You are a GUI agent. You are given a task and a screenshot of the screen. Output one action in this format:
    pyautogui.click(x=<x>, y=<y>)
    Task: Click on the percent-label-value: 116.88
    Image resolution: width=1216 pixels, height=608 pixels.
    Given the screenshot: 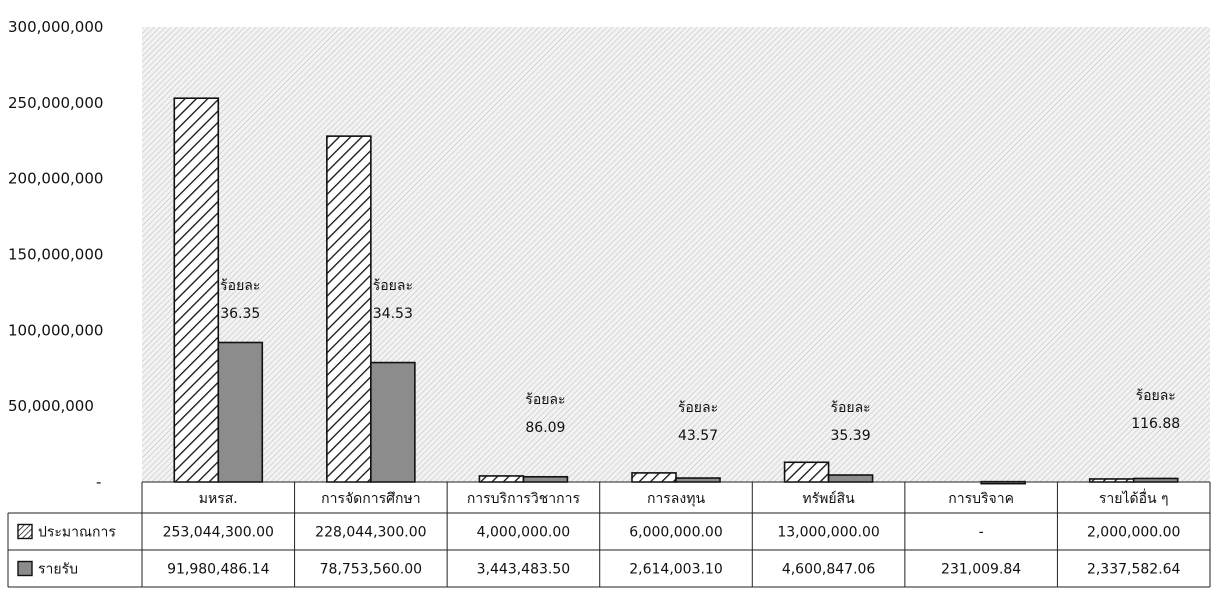 What is the action you would take?
    pyautogui.click(x=1155, y=424)
    